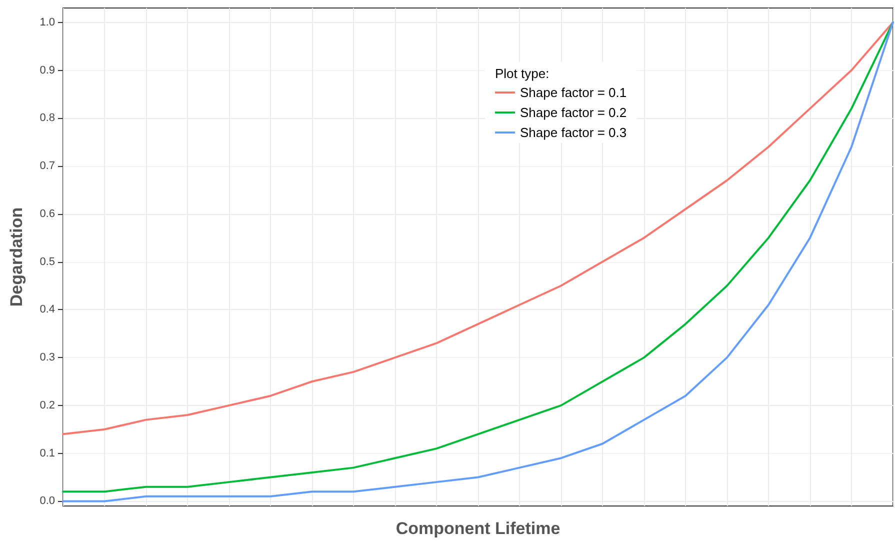 This screenshot has width=895, height=542. Describe the element at coordinates (47, 453) in the screenshot. I see `y-tick-label: 0.1` at that location.